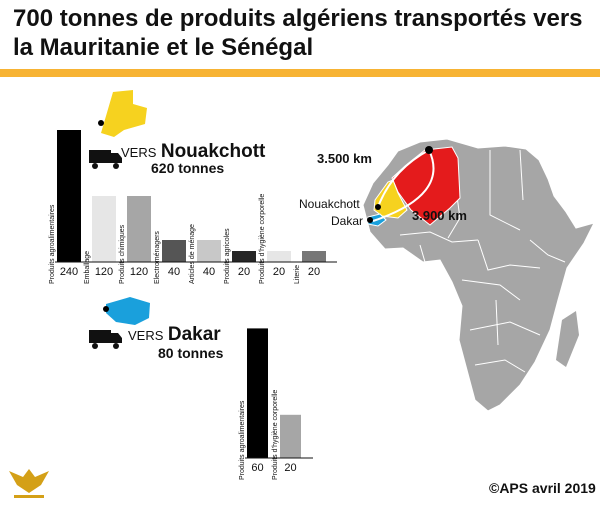  I want to click on value-label-0-4: 40, so click(209, 272).